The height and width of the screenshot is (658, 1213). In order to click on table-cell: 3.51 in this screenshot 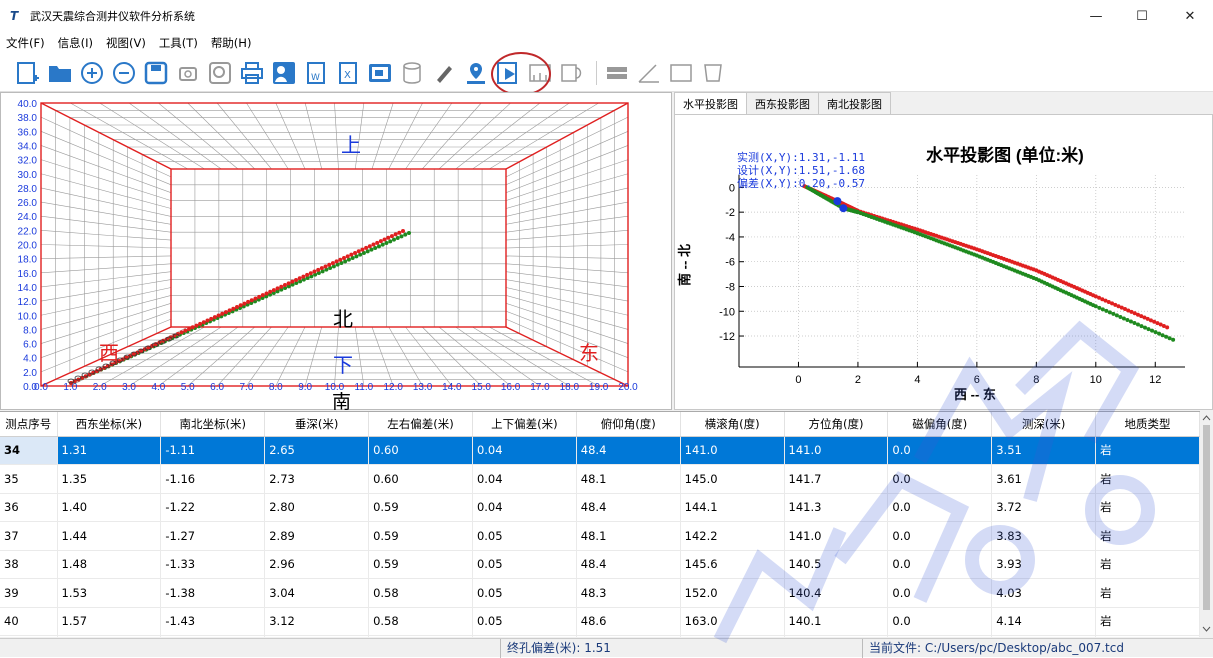, I will do `click(1044, 450)`.